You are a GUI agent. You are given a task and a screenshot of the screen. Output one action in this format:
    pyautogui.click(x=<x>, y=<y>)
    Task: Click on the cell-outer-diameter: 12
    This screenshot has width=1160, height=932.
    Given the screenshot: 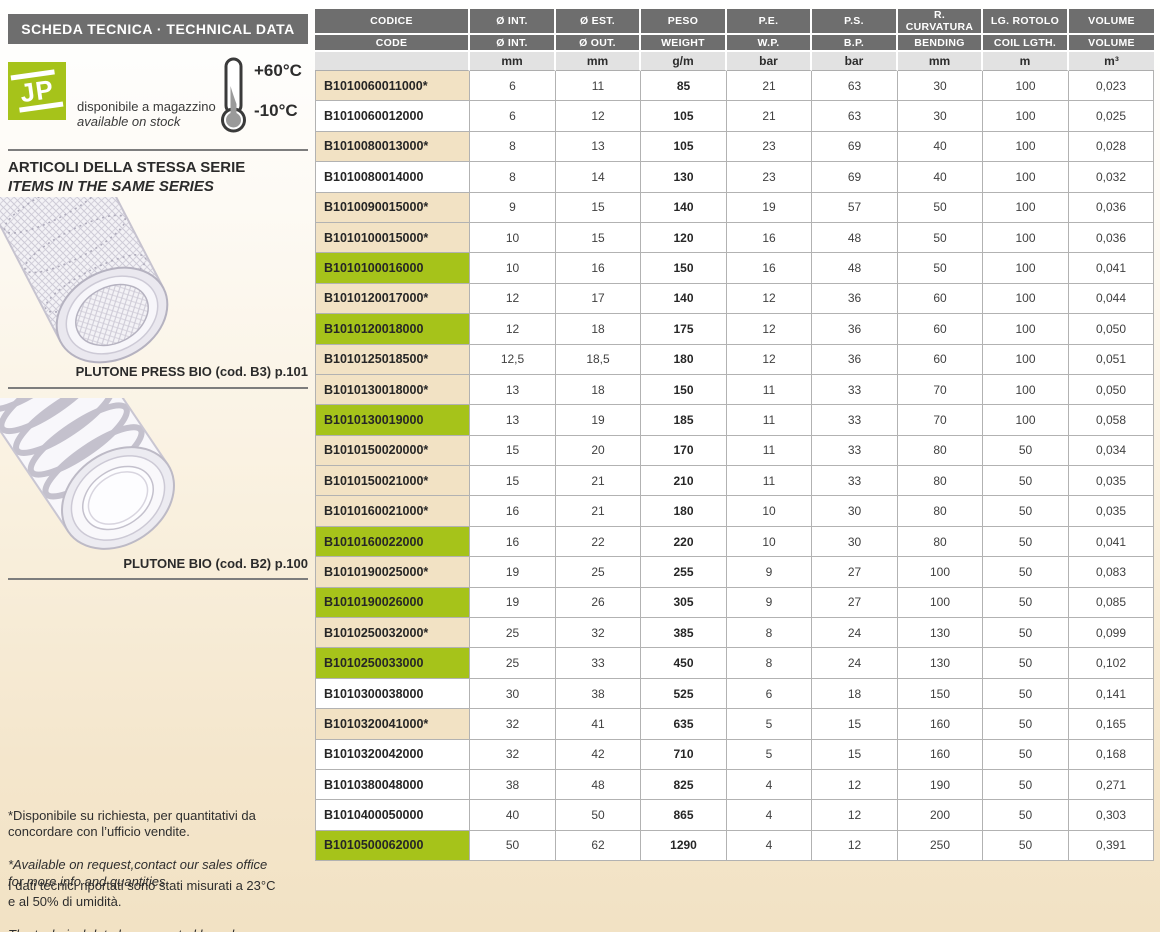 What is the action you would take?
    pyautogui.click(x=598, y=116)
    